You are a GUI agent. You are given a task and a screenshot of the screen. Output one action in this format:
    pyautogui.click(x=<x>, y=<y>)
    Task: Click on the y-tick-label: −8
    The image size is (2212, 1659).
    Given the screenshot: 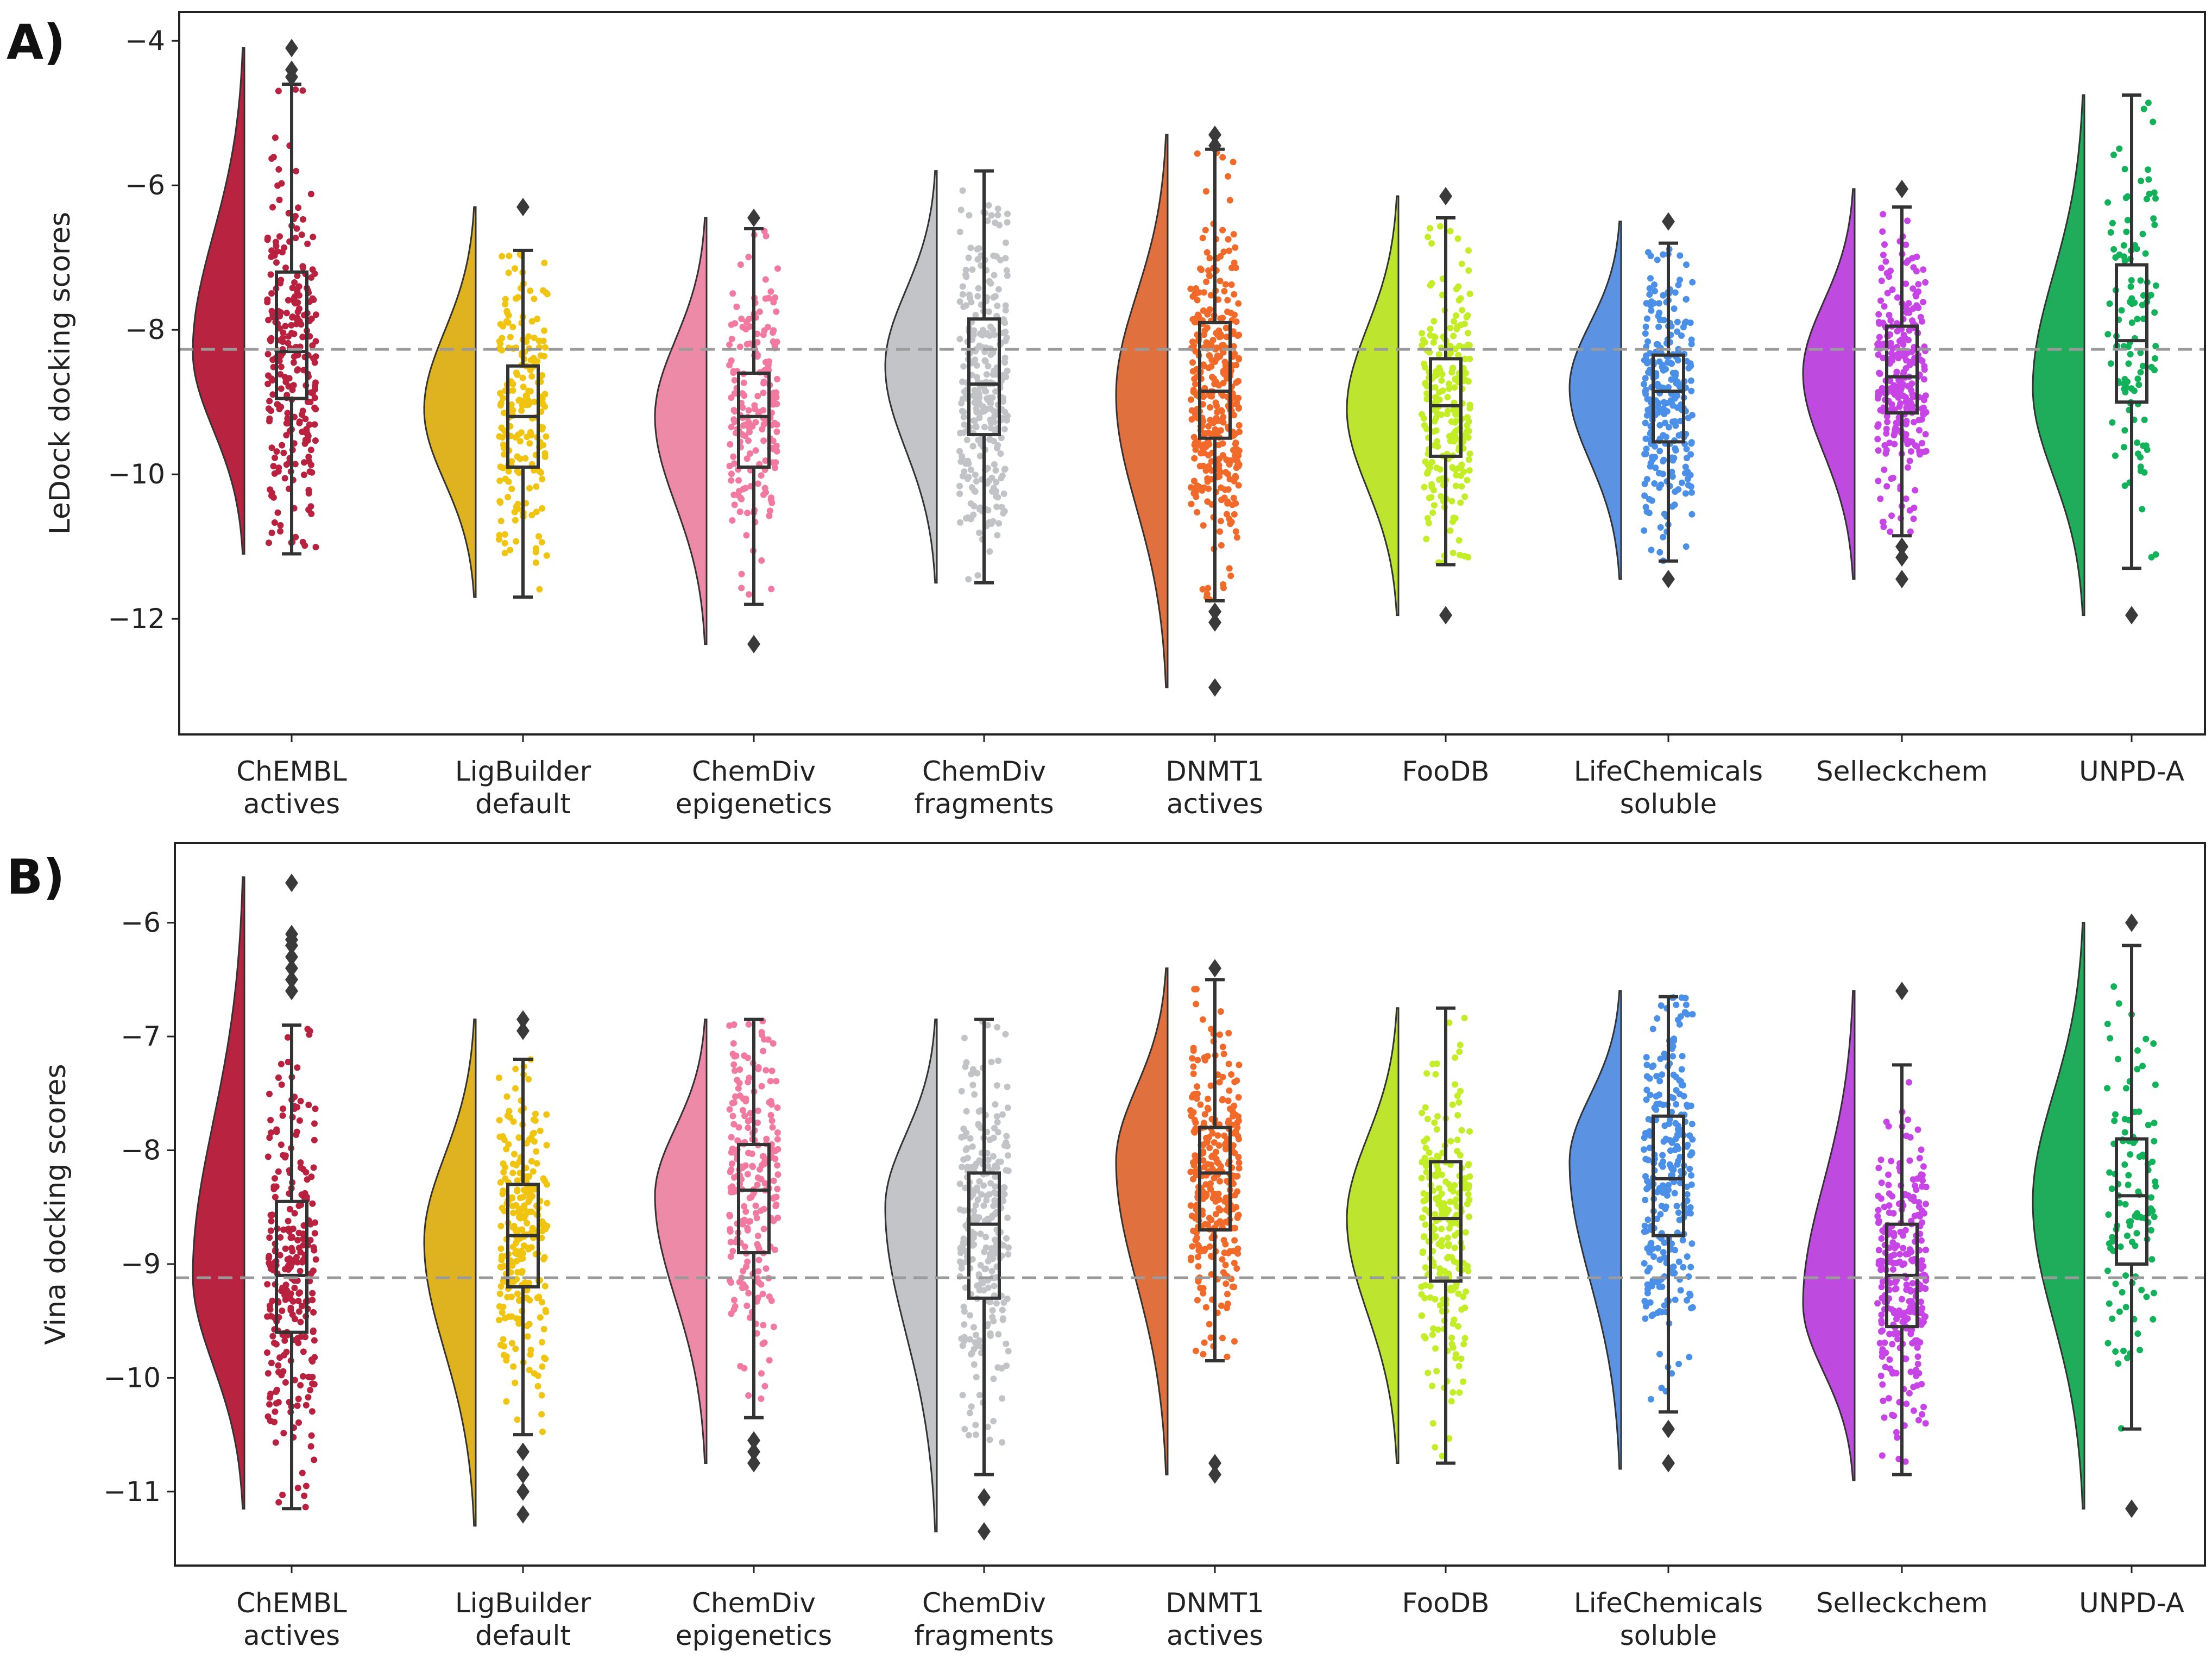 What is the action you would take?
    pyautogui.click(x=145, y=329)
    